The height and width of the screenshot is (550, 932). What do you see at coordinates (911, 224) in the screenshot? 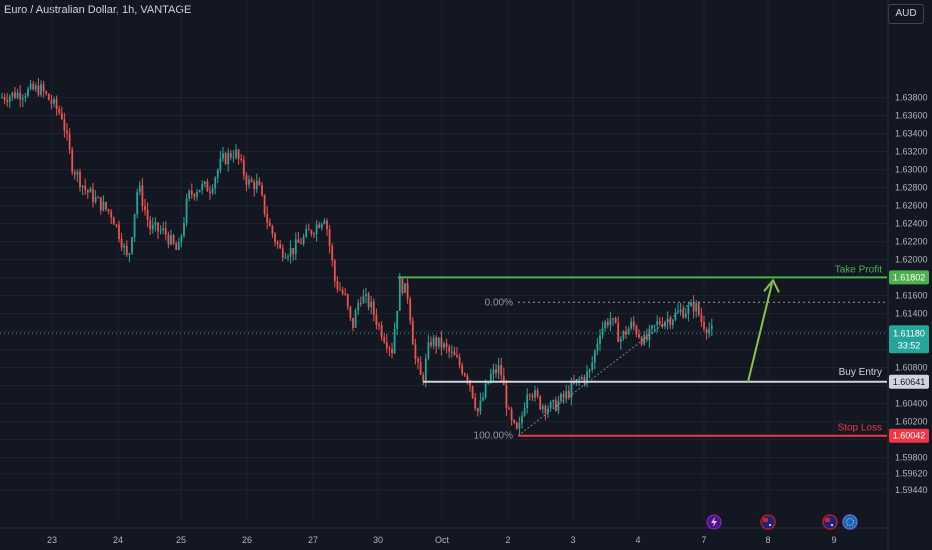
I see `price-tick-label: 1.62400` at bounding box center [911, 224].